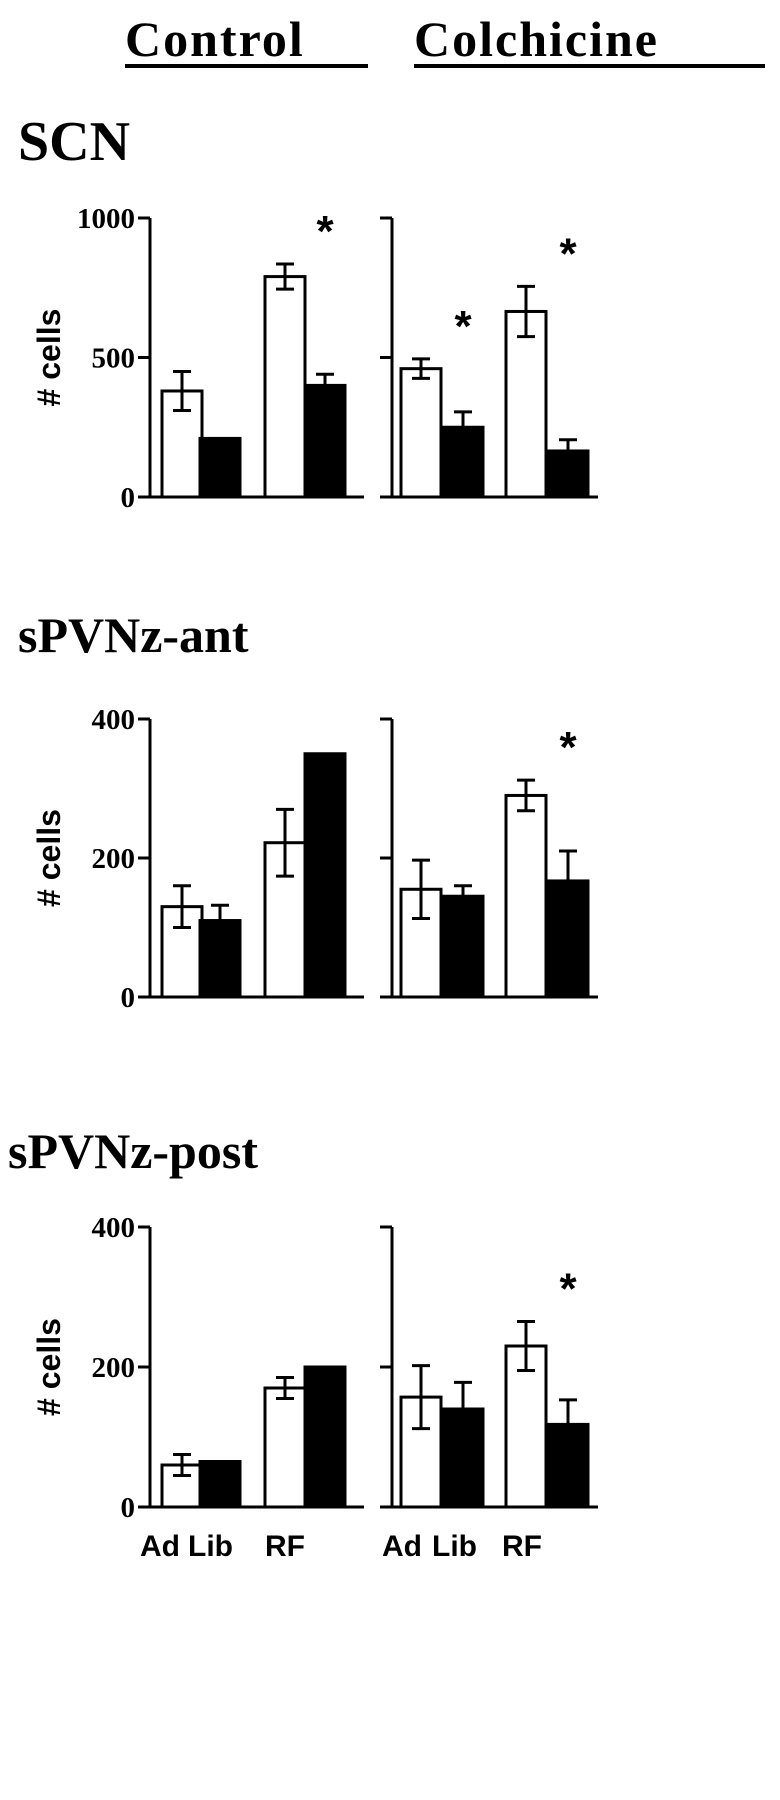 This screenshot has height=1800, width=780. Describe the element at coordinates (228, 1387) in the screenshot. I see `panel-control: 0 200 400 Ad Lib RF` at that location.